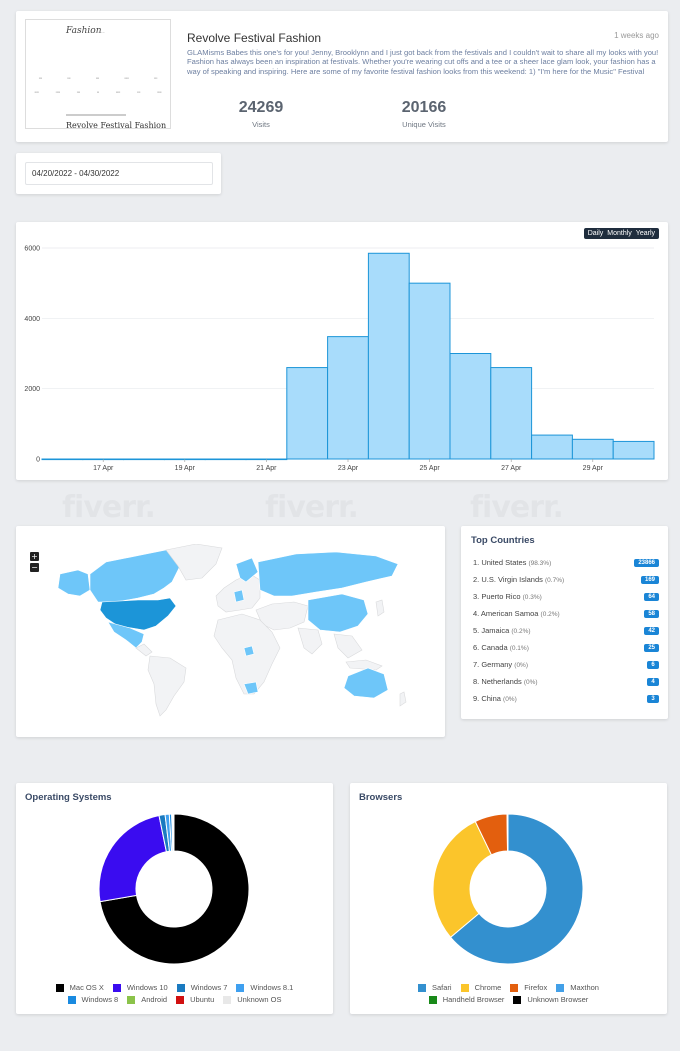 The image size is (680, 1051). Describe the element at coordinates (653, 698) in the screenshot. I see `country-count-badge: 3` at that location.